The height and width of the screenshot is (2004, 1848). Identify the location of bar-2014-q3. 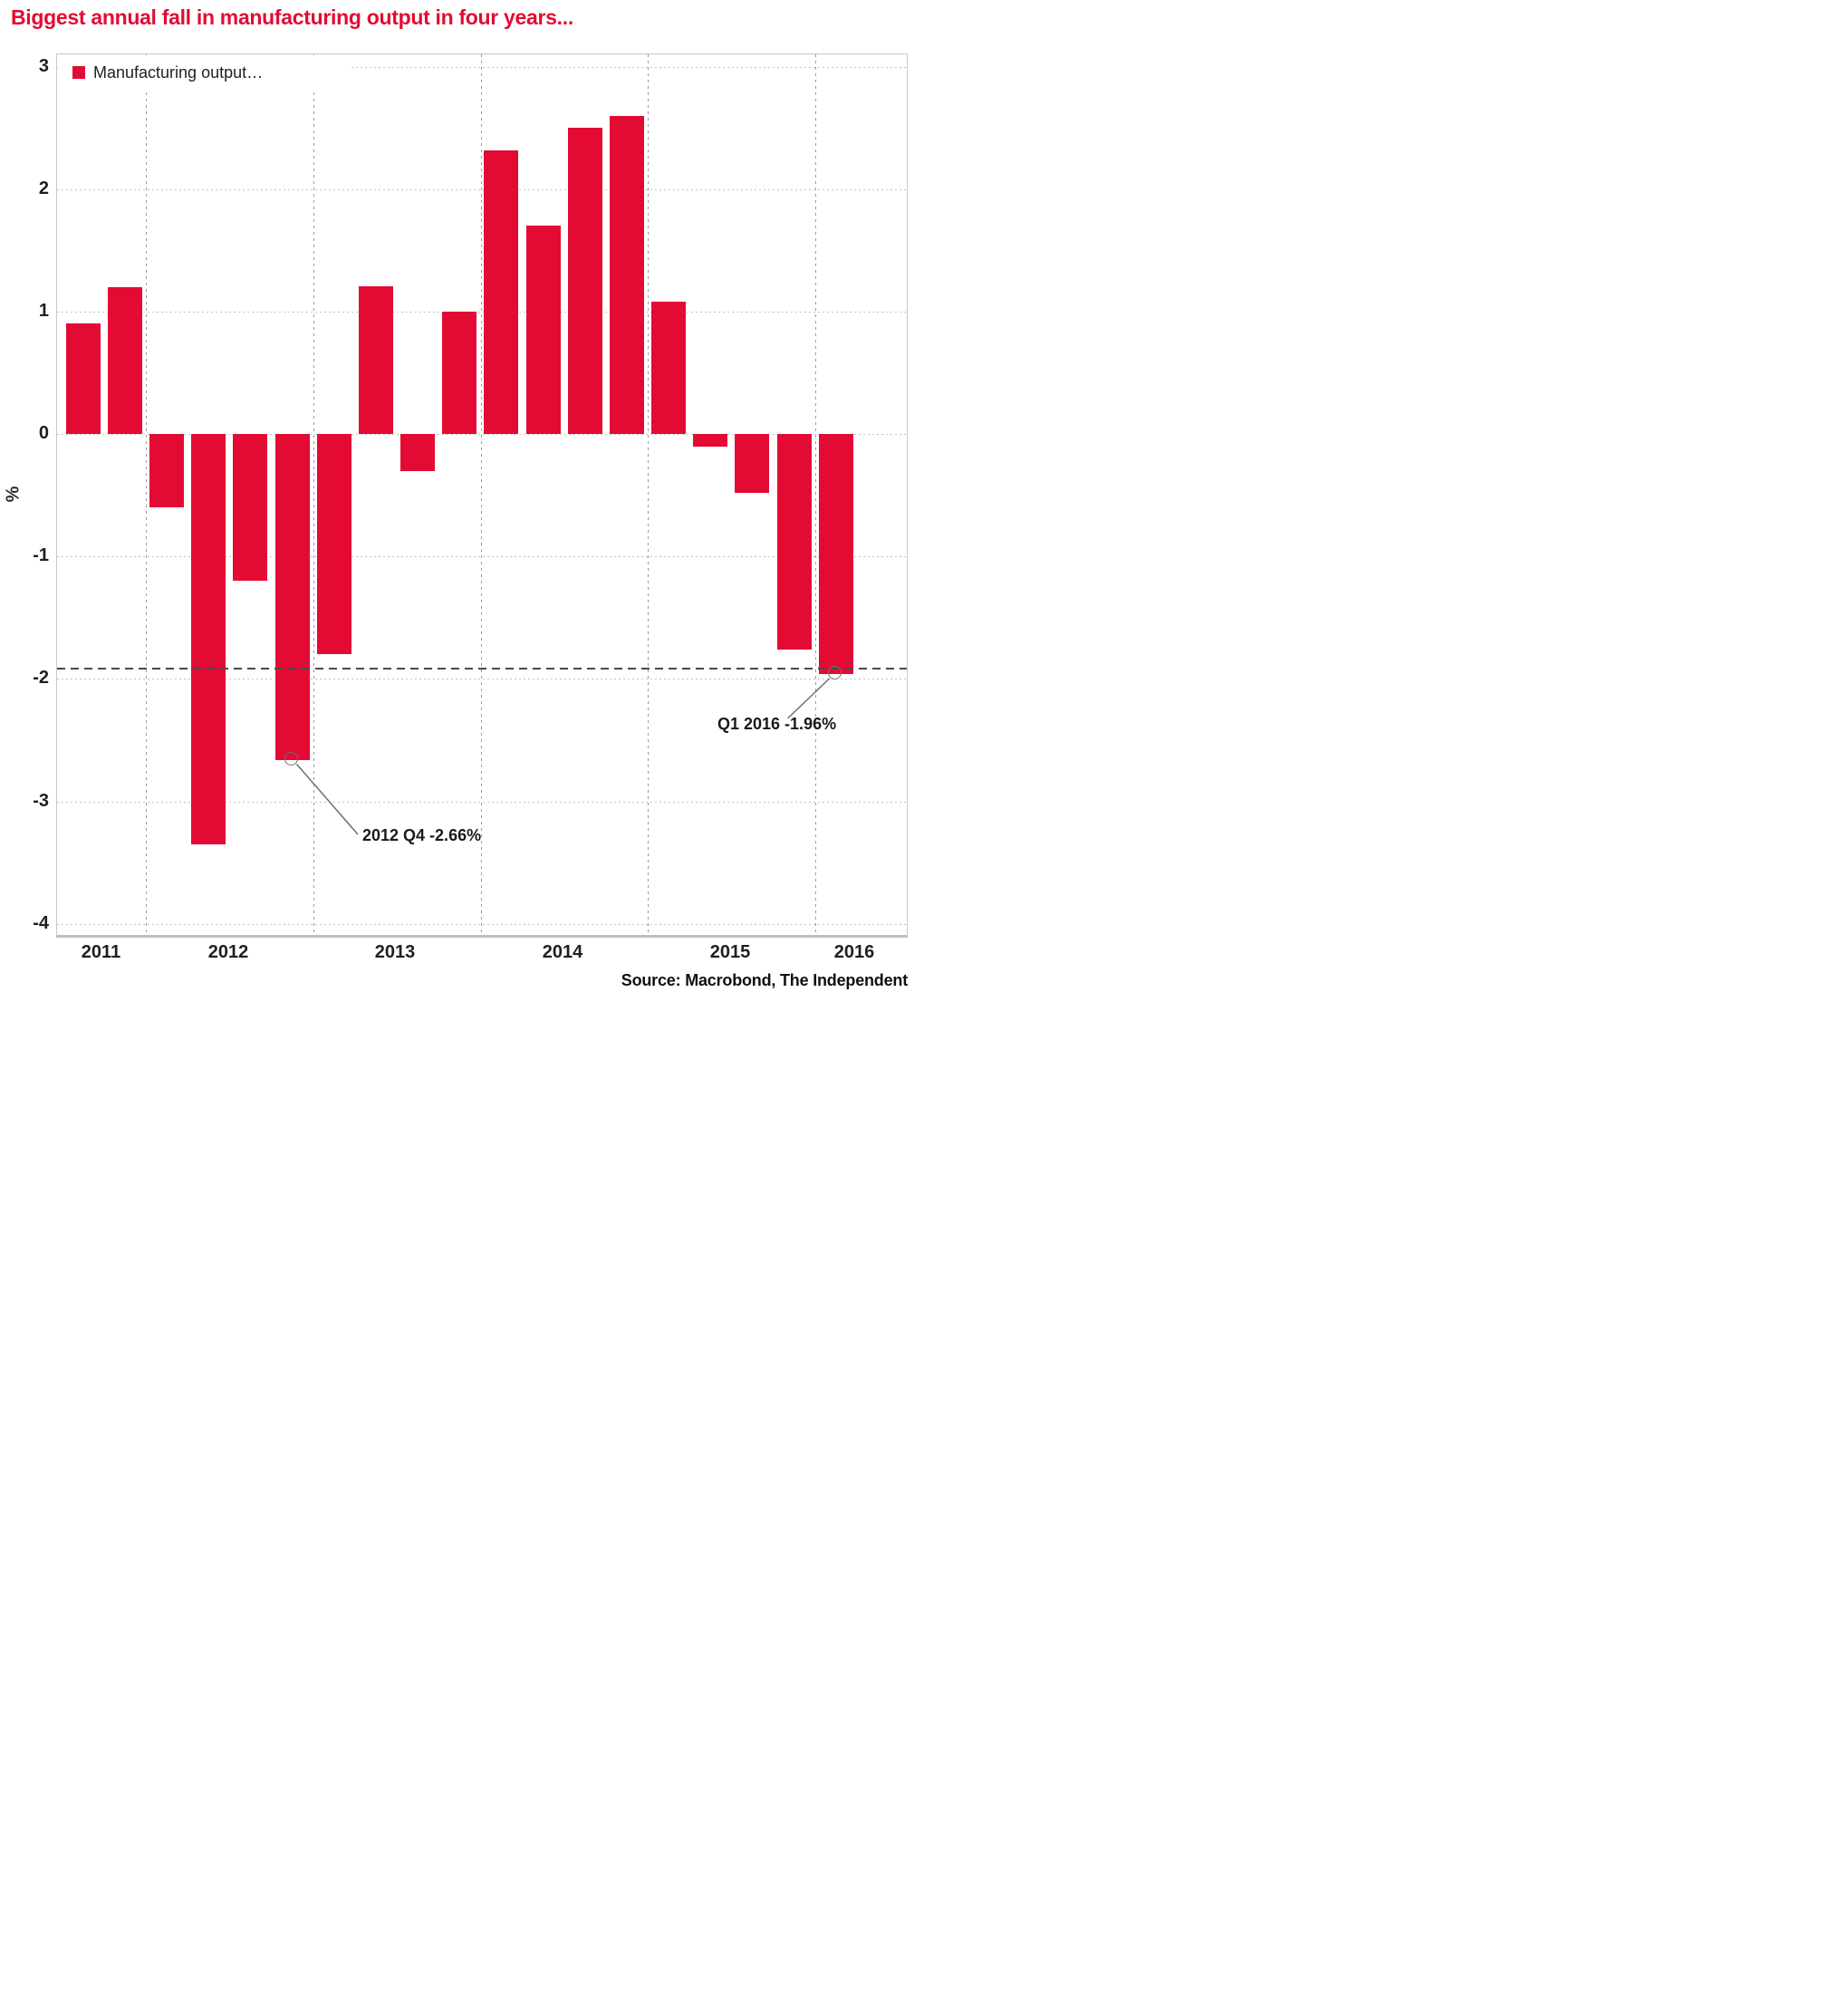
(584, 281).